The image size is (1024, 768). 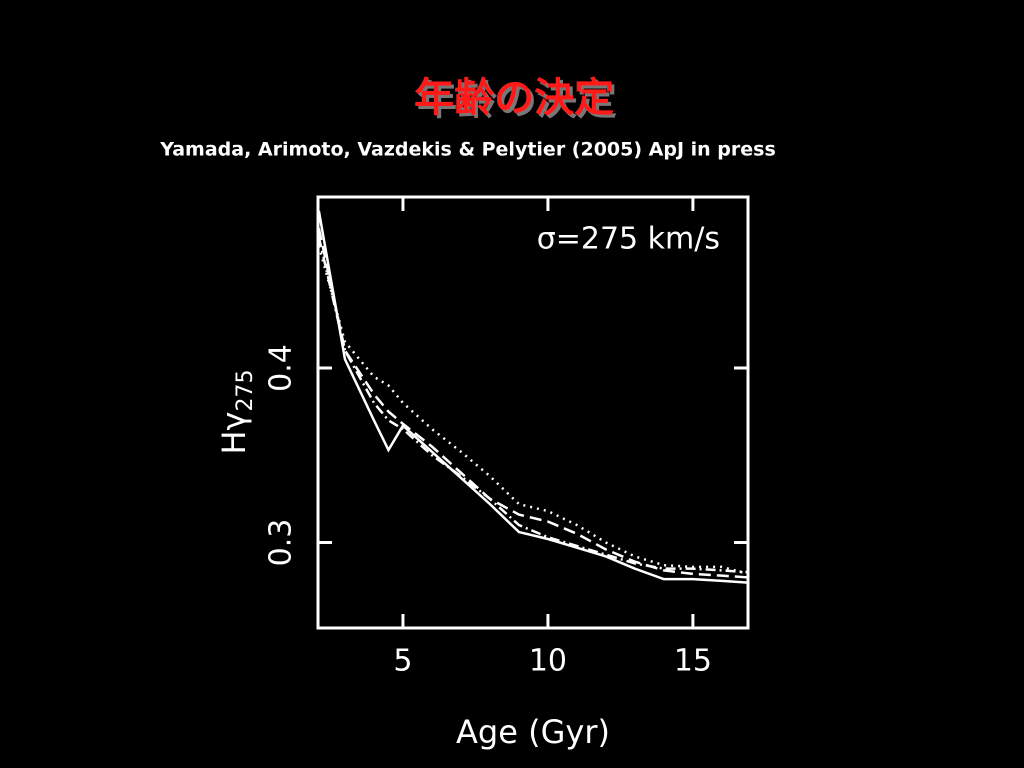 What do you see at coordinates (245, 391) in the screenshot?
I see `y-axis-label-sub: 275` at bounding box center [245, 391].